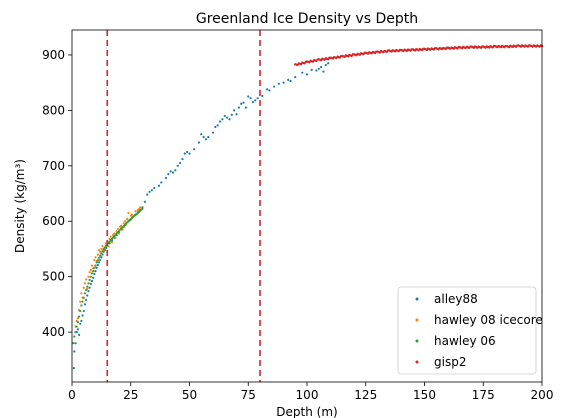  What do you see at coordinates (307, 19) in the screenshot?
I see `chart-title: Greenland Ice Density vs Depth` at bounding box center [307, 19].